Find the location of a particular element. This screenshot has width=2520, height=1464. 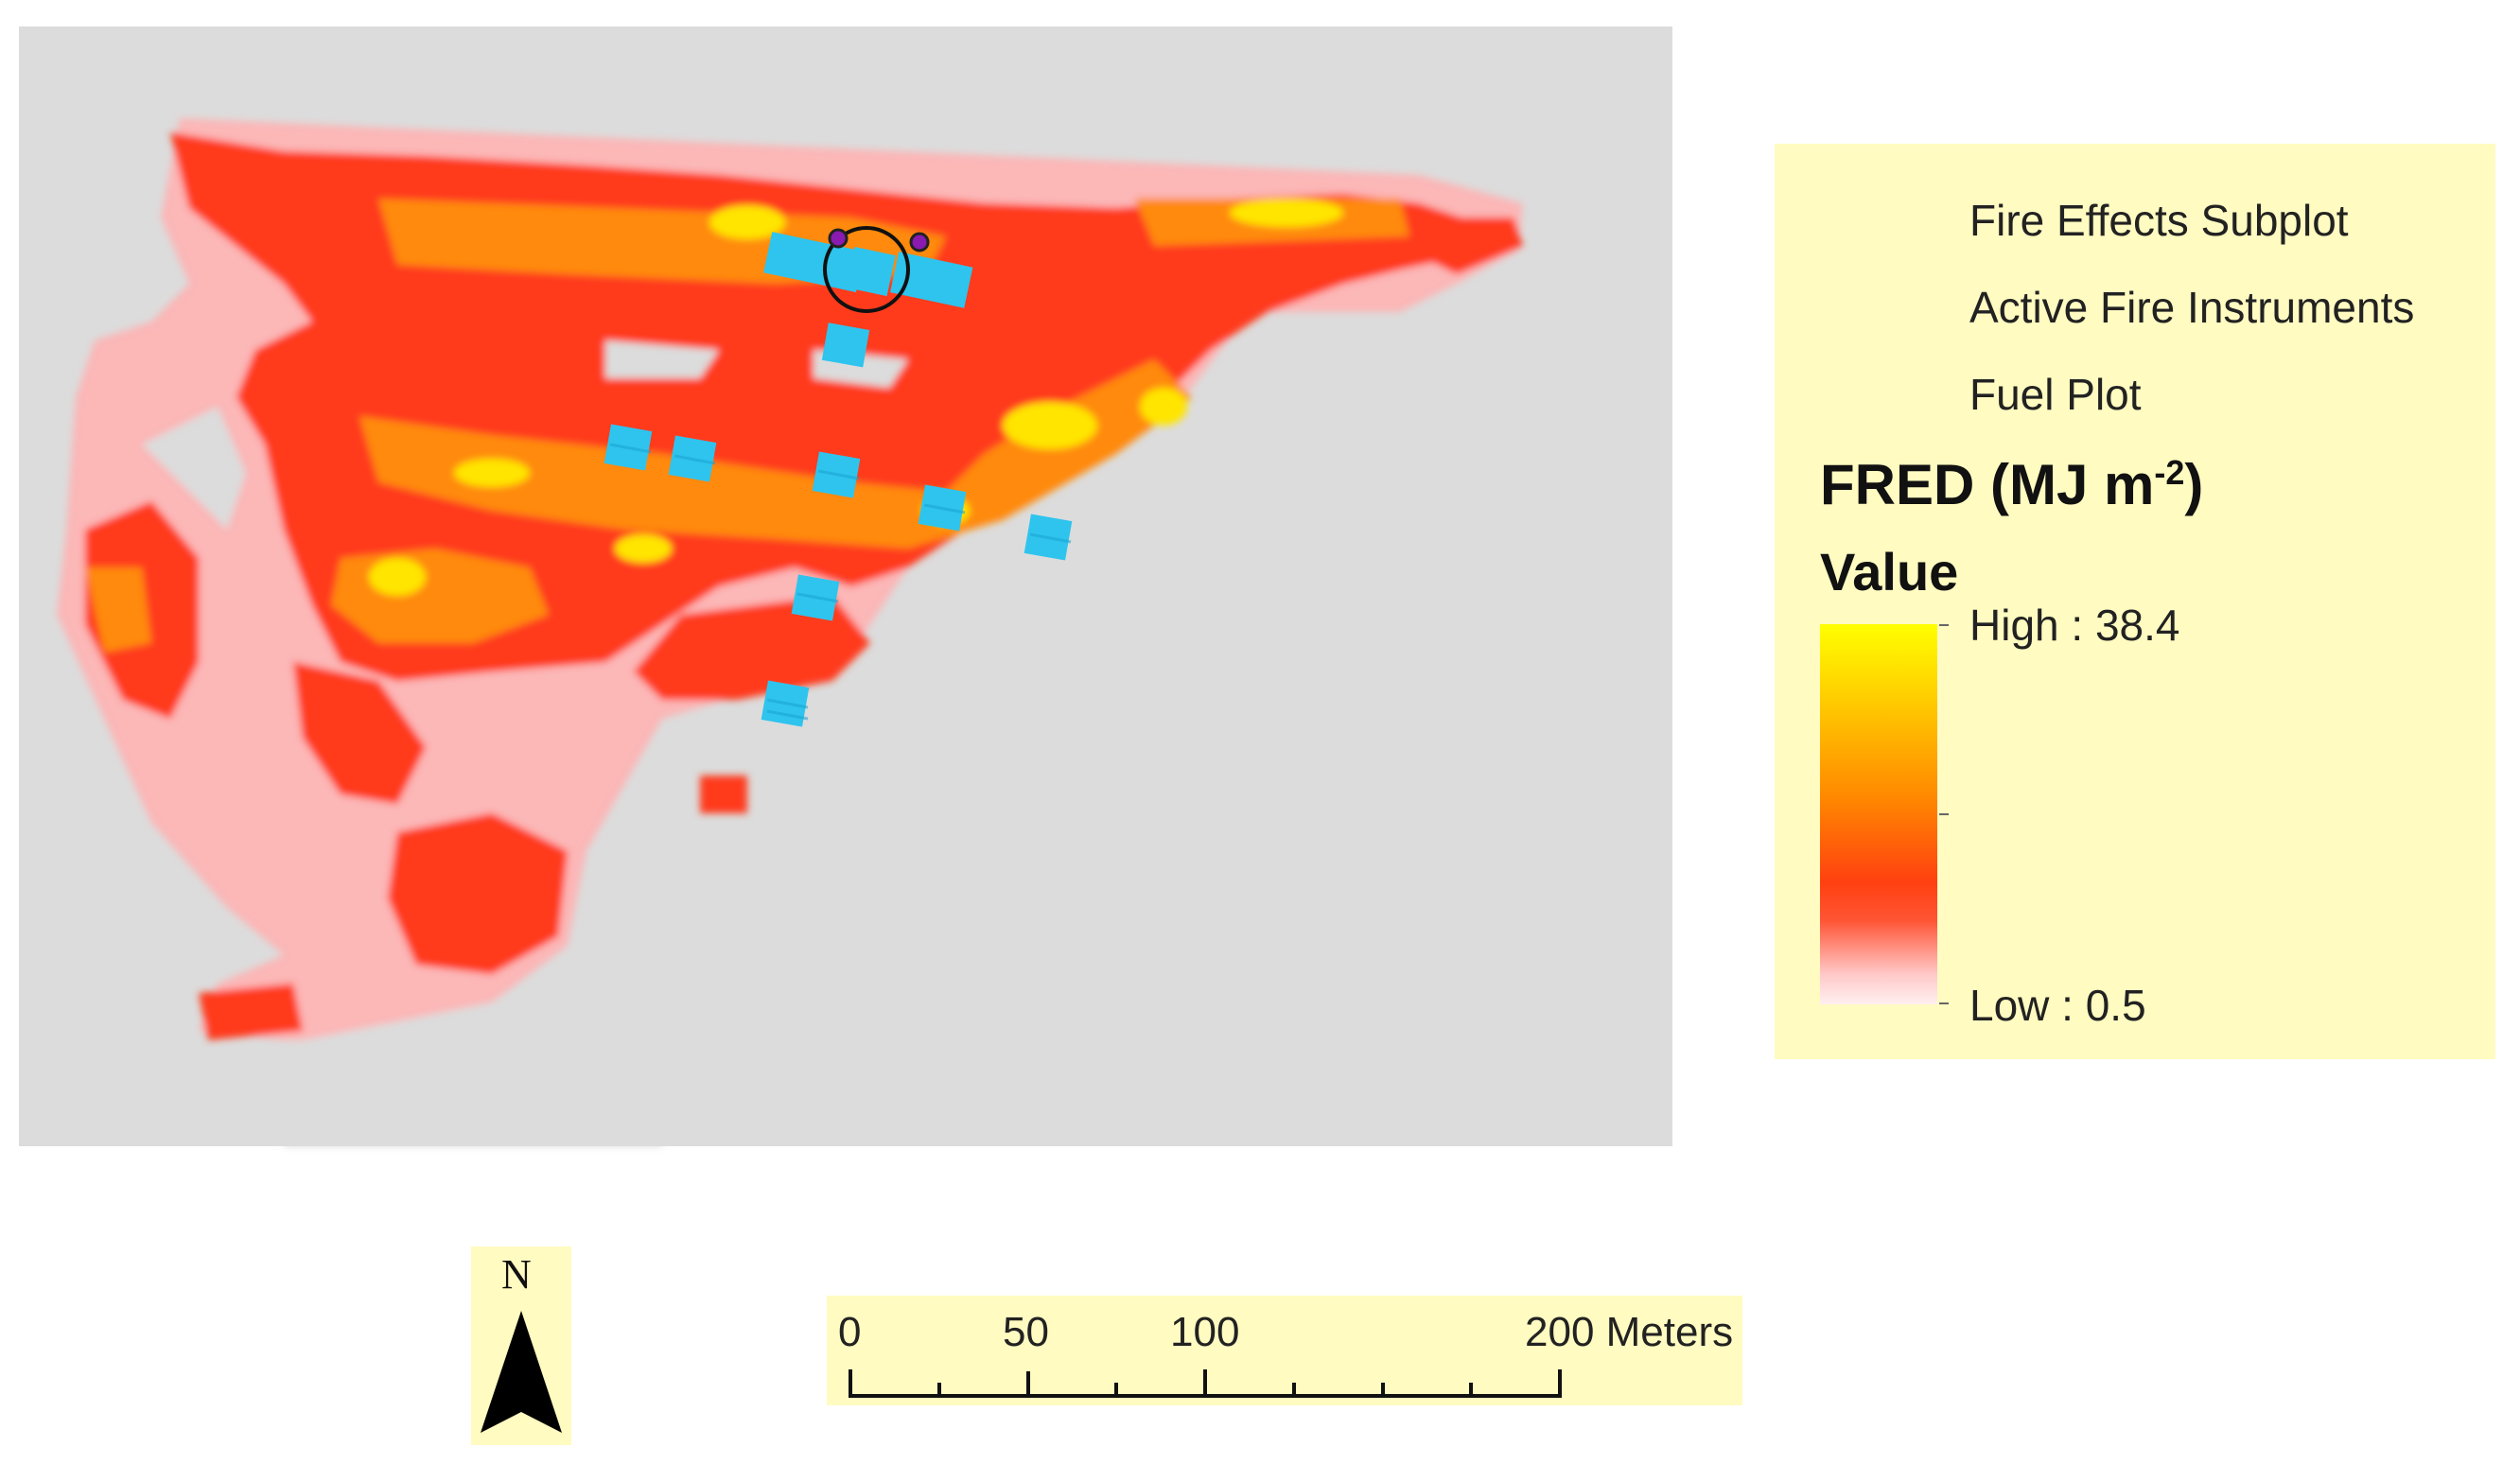

color-ramp is located at coordinates (1878, 814).